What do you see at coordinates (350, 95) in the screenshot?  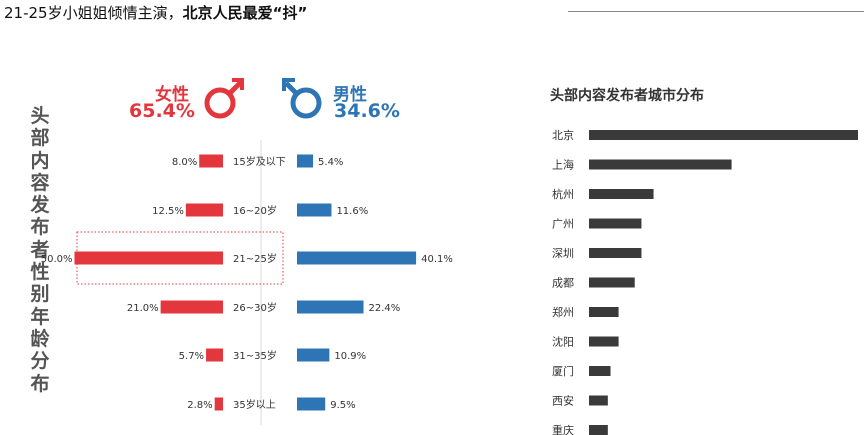 I see `male-label: 男性` at bounding box center [350, 95].